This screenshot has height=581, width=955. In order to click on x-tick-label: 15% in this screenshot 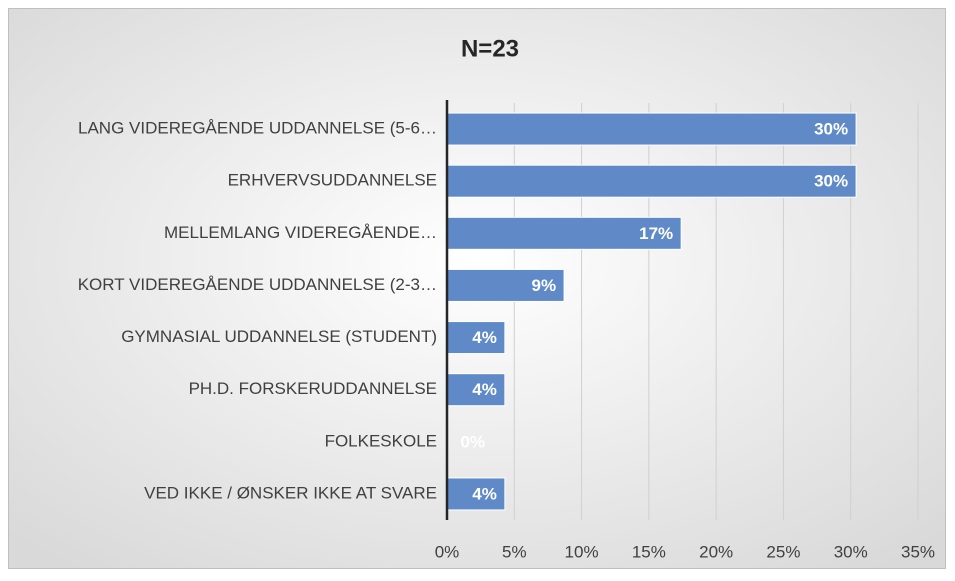, I will do `click(649, 551)`.